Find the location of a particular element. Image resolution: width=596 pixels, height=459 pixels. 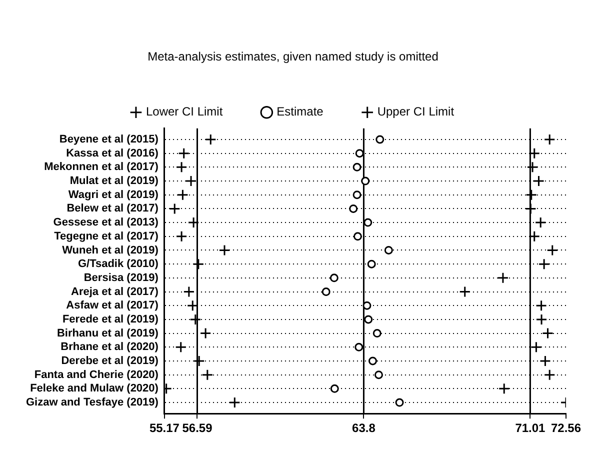

y-tick-label: Wagri et al (2019) is located at coordinates (113, 194).